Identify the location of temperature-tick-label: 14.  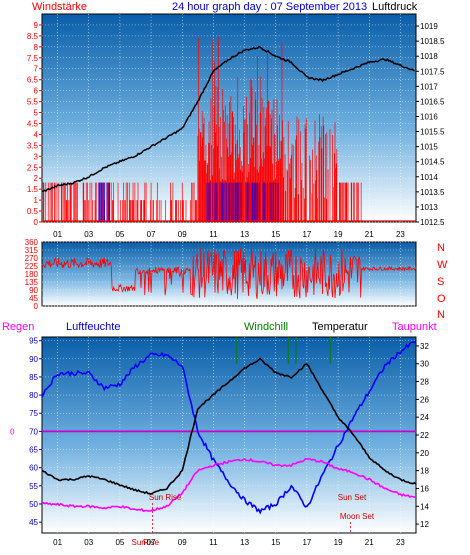
(424, 506).